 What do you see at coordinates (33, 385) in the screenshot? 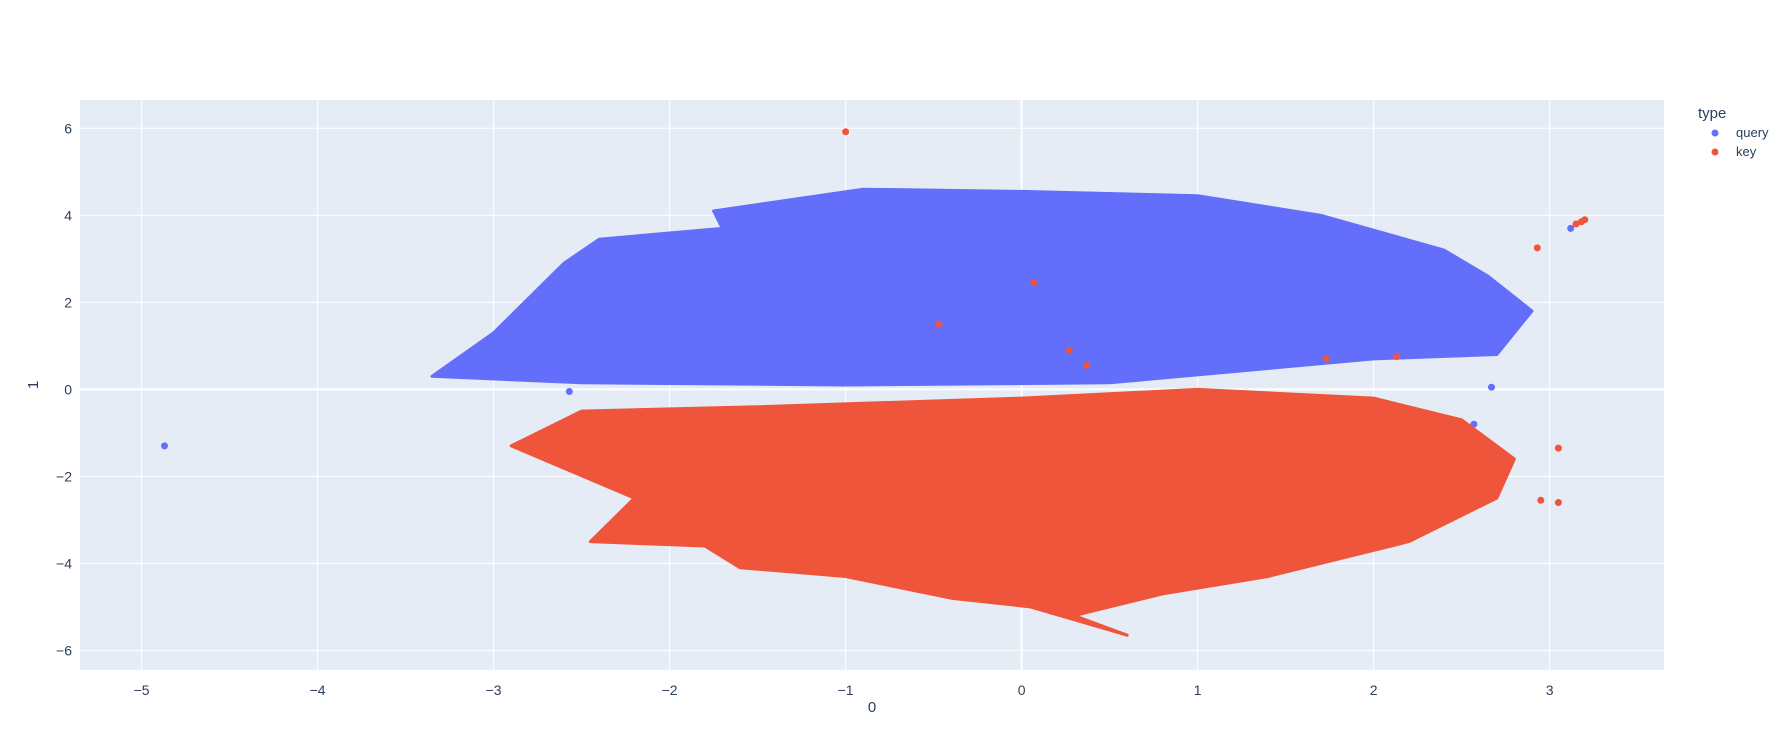
I see `y-axis-title: 1` at bounding box center [33, 385].